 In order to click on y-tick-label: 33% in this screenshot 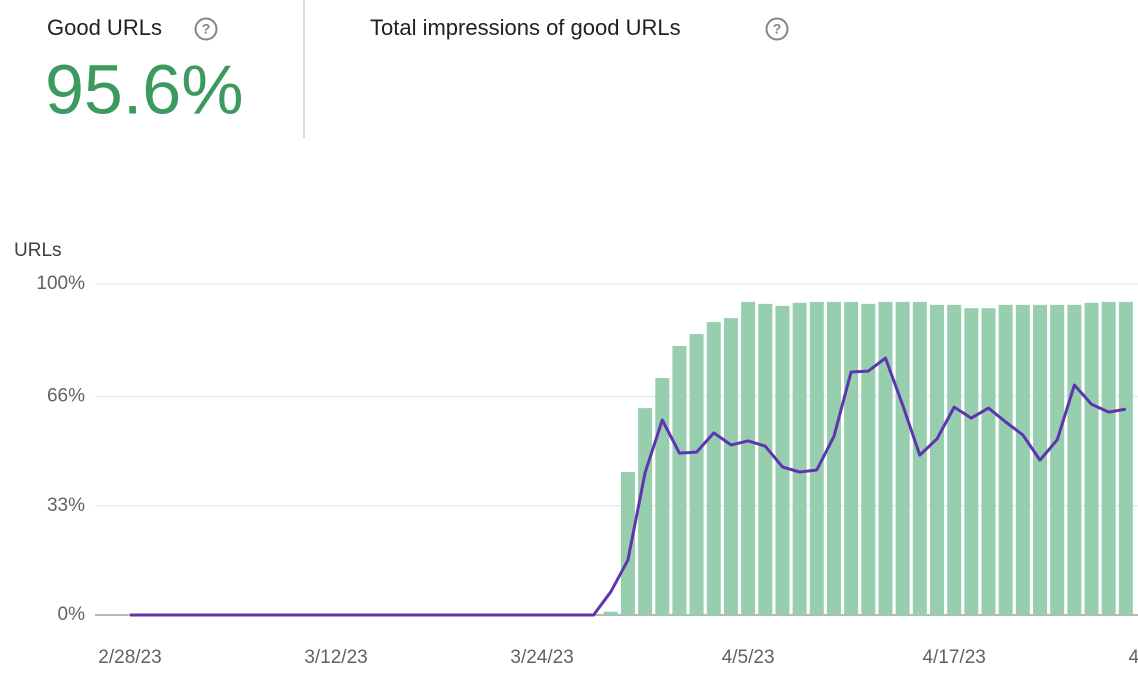, I will do `click(66, 505)`.